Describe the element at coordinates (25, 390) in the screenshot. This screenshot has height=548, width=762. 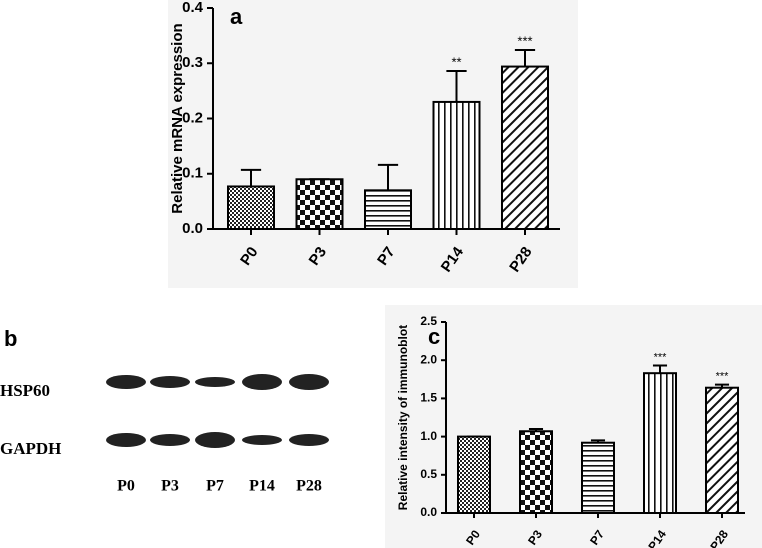
I see `row-label: HSP60` at that location.